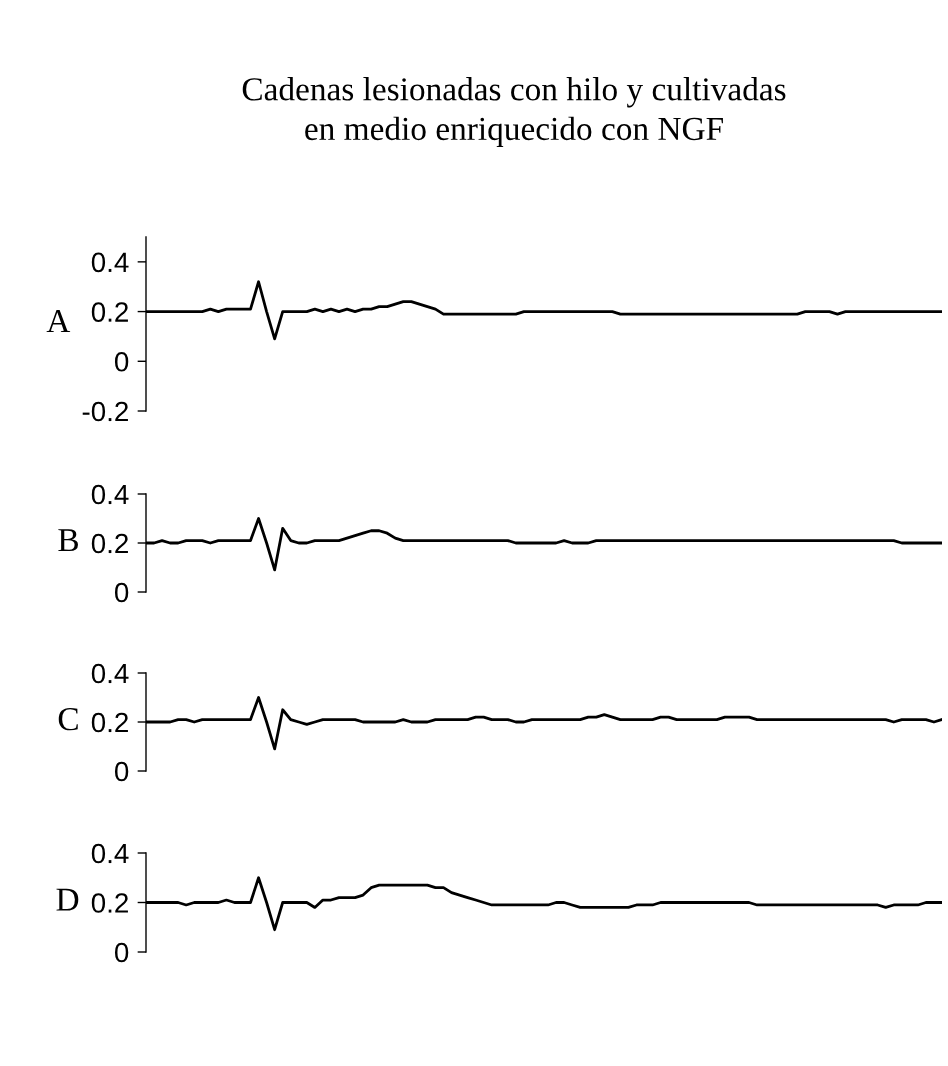 The height and width of the screenshot is (1066, 948). What do you see at coordinates (514, 112) in the screenshot?
I see `chart-title: Cadenas lesionadas con hilo y cultivadas en medio enriquecido con NGF` at bounding box center [514, 112].